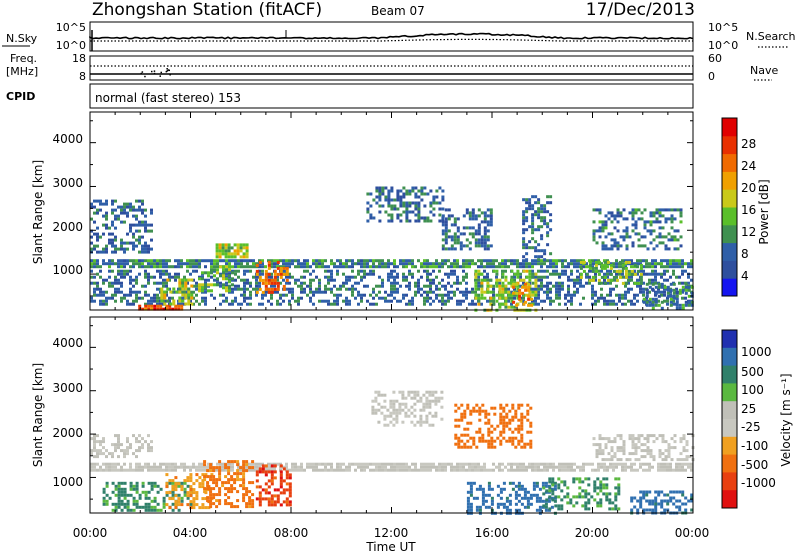  I want to click on cpid-panel, so click(391, 96).